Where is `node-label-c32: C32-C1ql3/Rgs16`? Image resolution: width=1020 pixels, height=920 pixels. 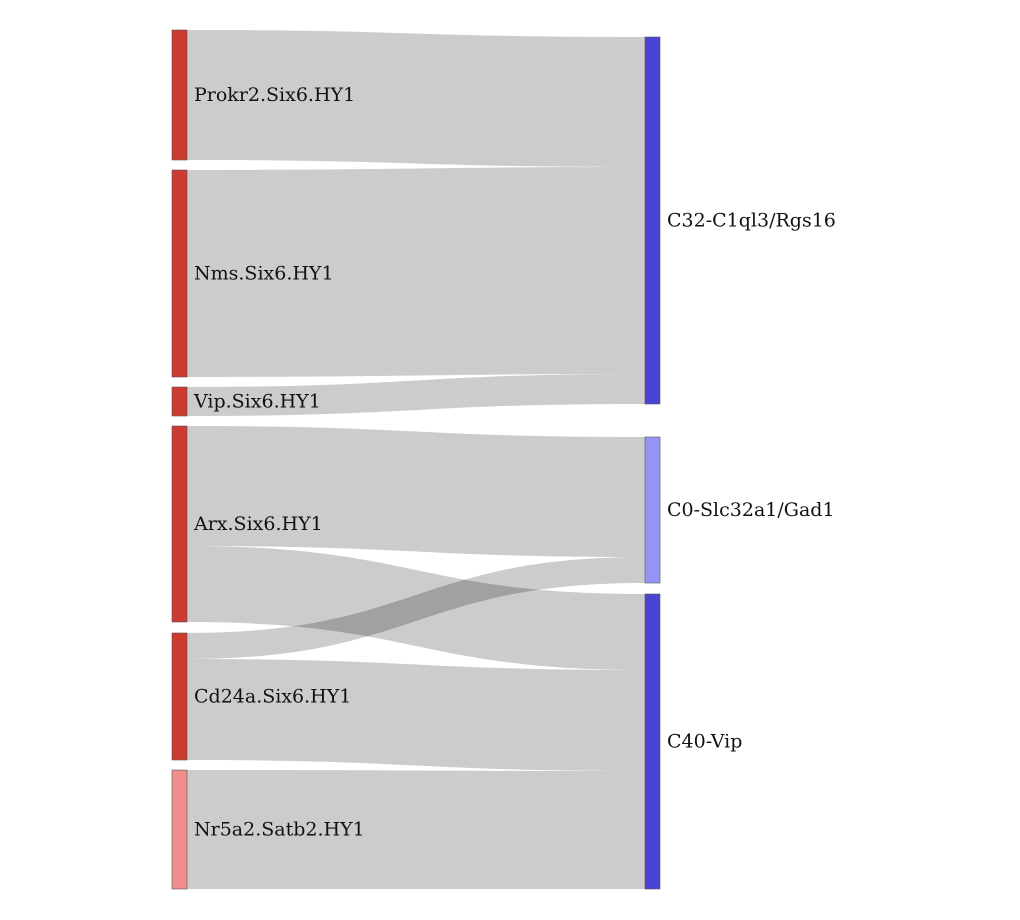
node-label-c32: C32-C1ql3/Rgs16 is located at coordinates (751, 221).